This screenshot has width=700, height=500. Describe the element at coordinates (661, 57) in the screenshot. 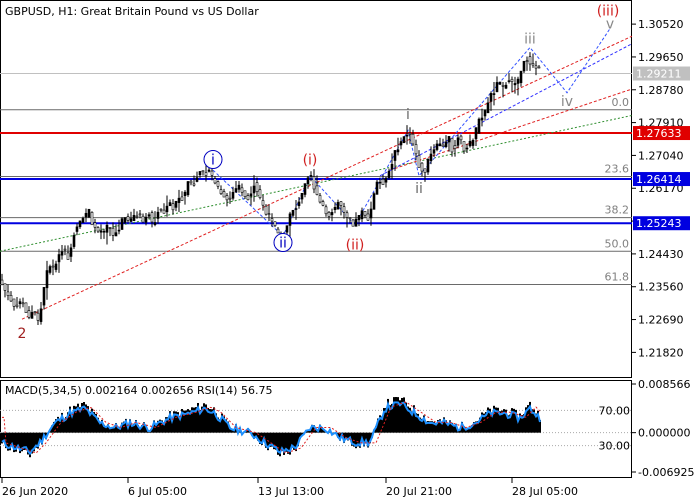

I see `y-tick-label: 1.29650` at that location.